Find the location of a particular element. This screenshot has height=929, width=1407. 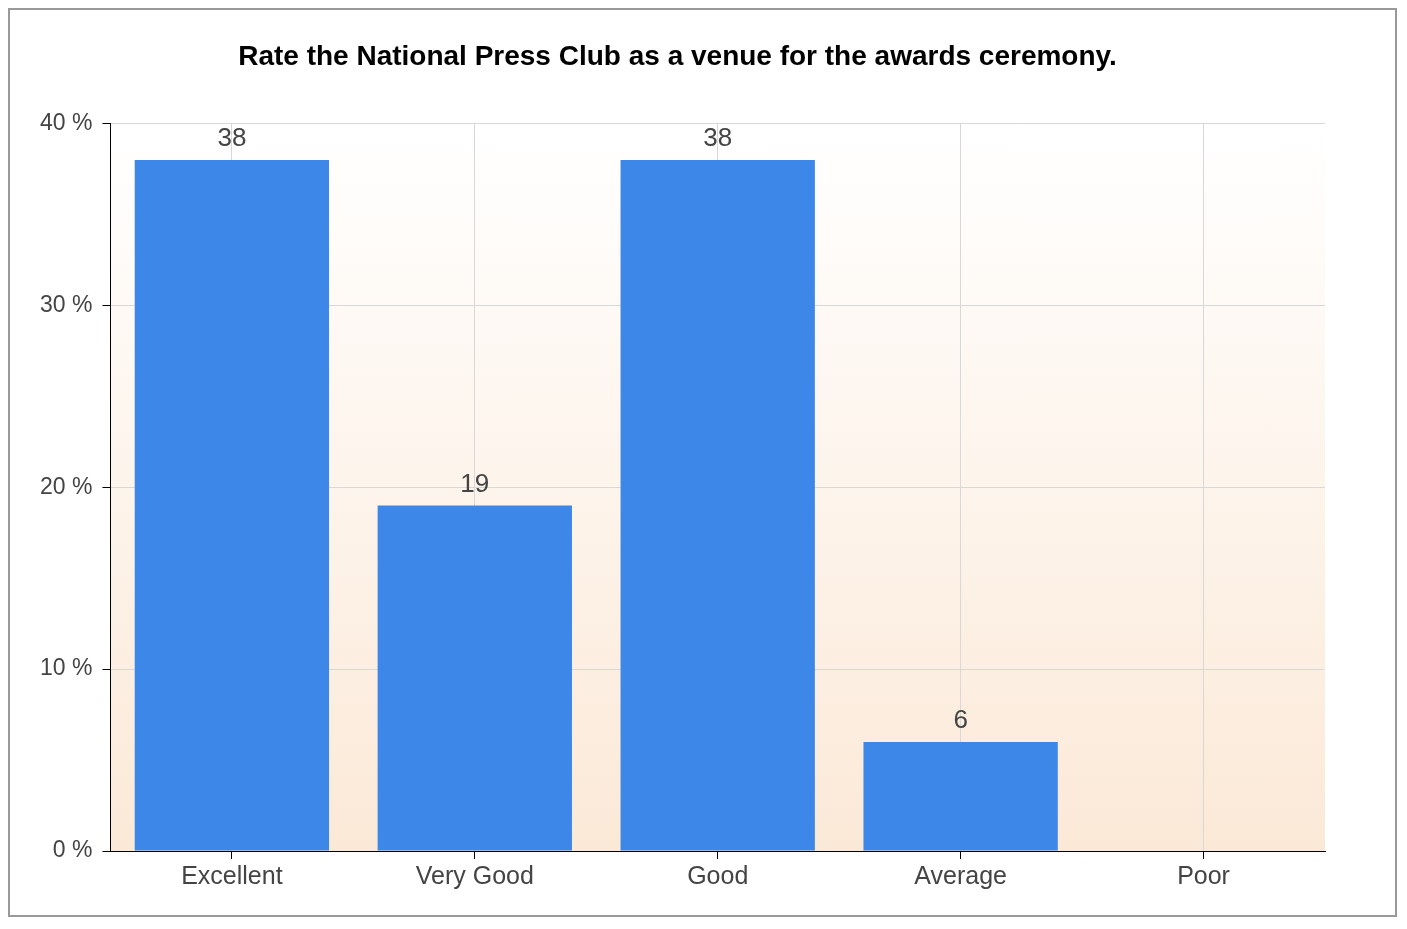

y-tick-label: 10 % is located at coordinates (66, 667).